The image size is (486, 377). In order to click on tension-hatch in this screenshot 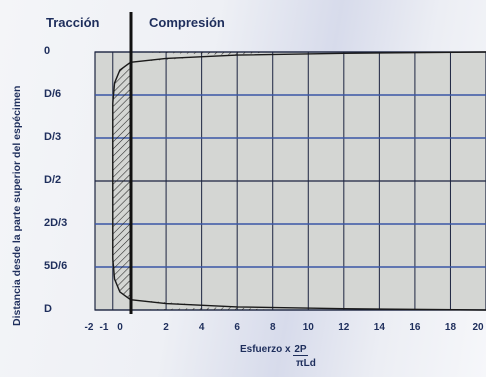, I will do `click(121, 181)`.